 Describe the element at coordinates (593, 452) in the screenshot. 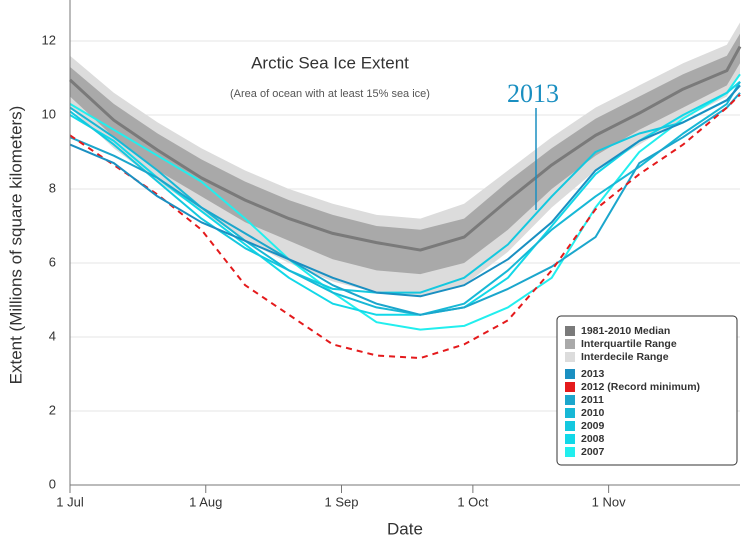

I see `legend-label: 2007` at that location.